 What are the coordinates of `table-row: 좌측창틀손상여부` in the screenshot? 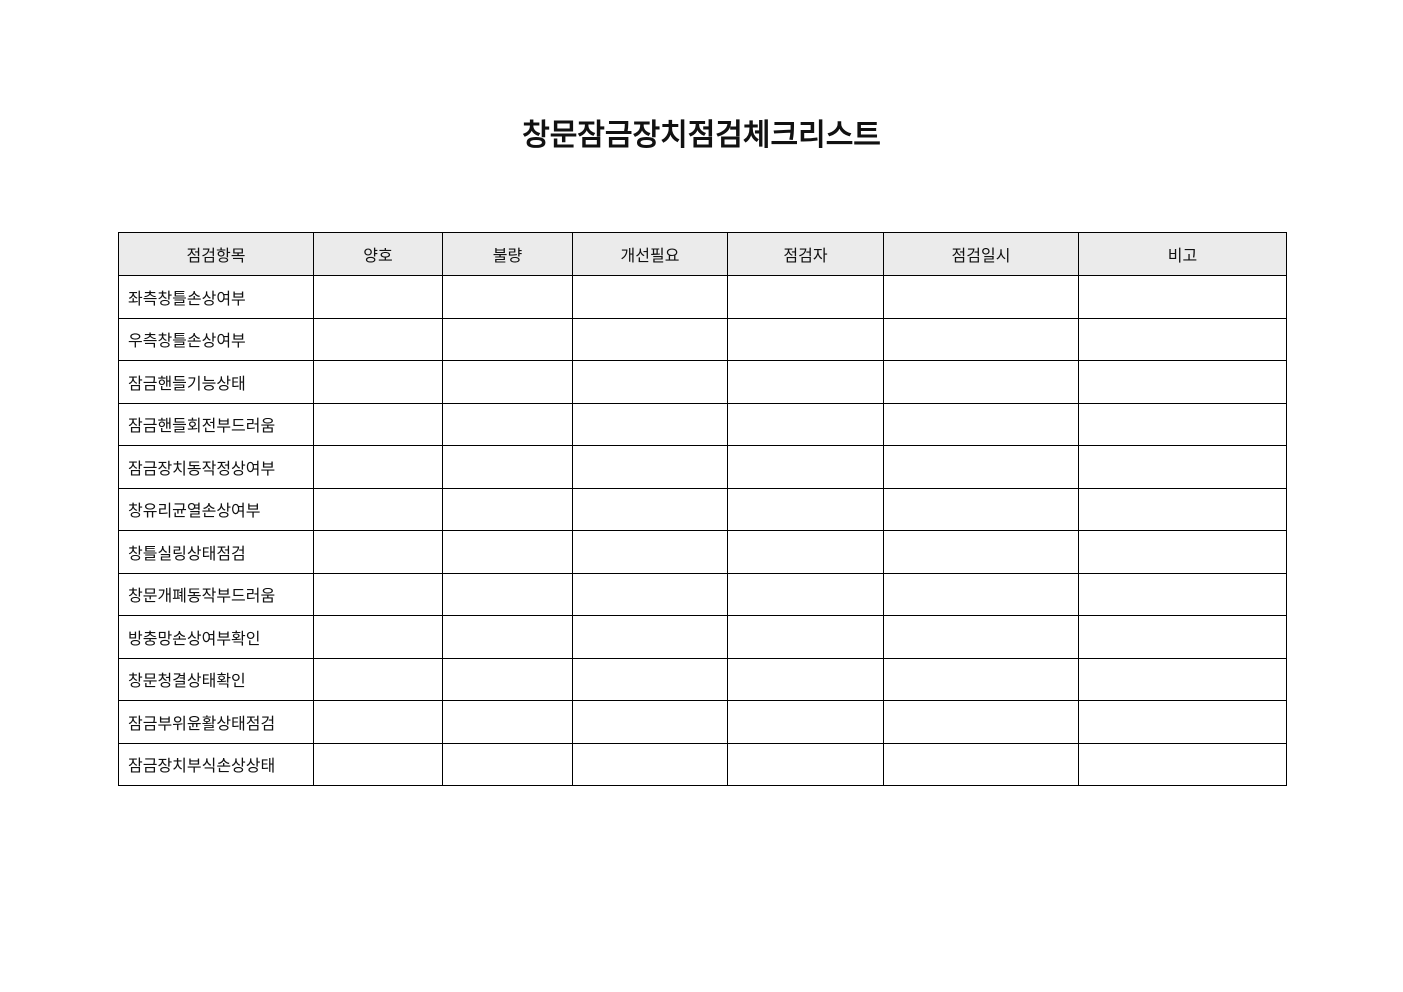 It's located at (702, 297).